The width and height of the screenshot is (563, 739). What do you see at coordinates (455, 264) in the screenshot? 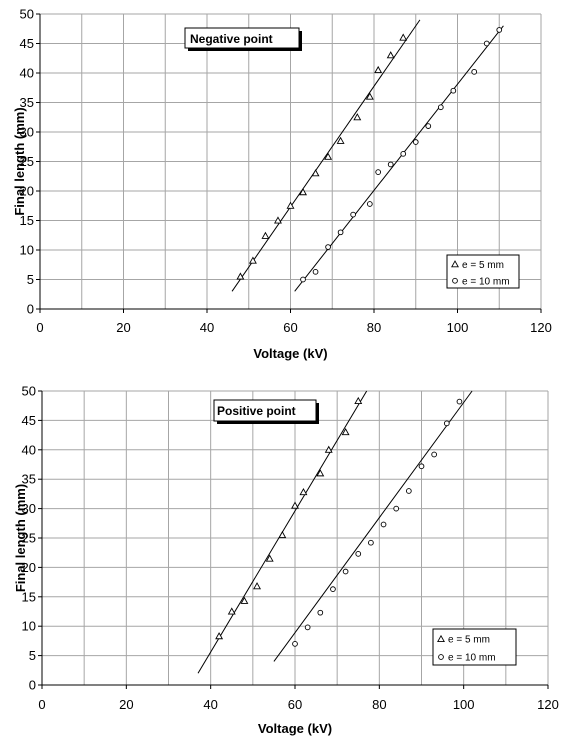
I see `legend-marker-triangle` at bounding box center [455, 264].